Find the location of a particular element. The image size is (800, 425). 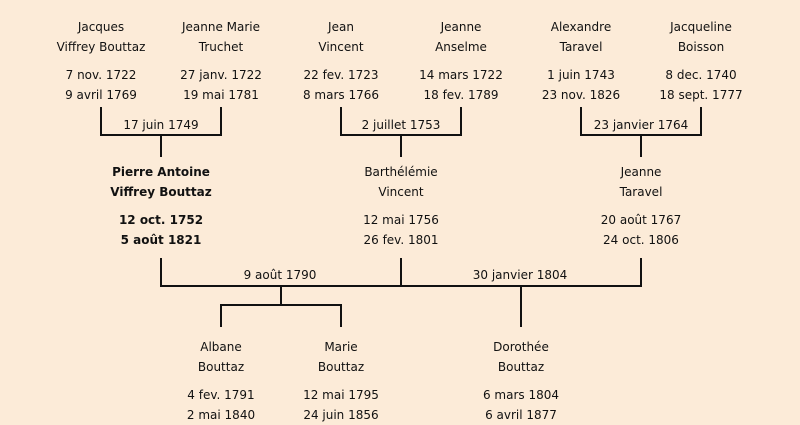

death-date: 8 mars 1766 is located at coordinates (341, 95).